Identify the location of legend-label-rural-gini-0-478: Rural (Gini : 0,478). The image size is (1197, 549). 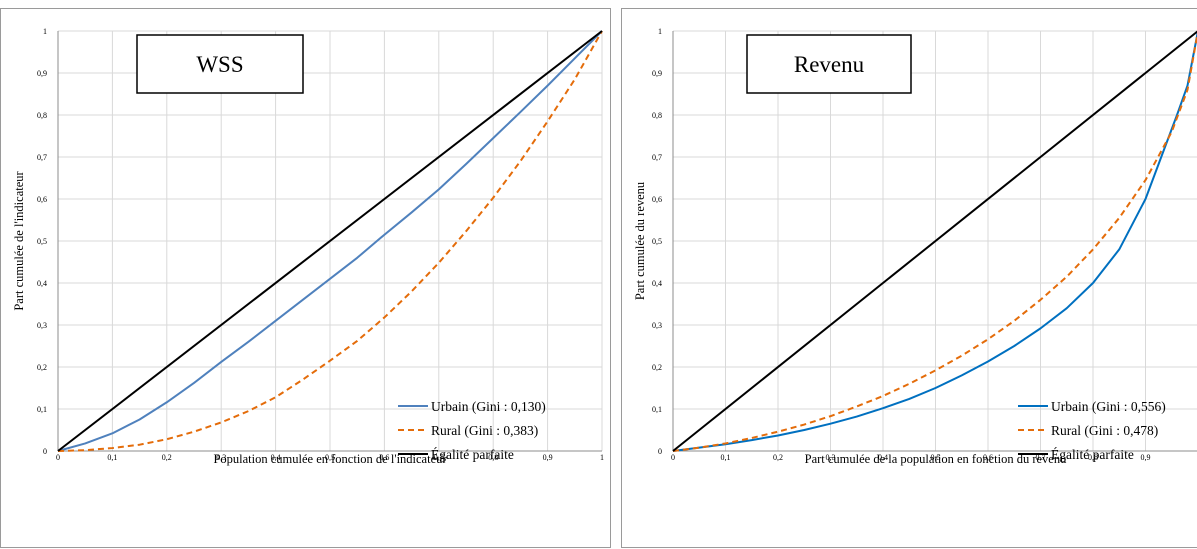
(1104, 430).